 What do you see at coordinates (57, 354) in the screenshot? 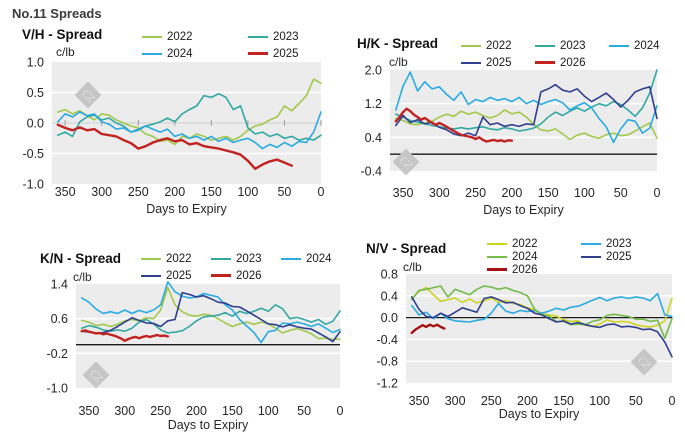
I see `svg-text: -0.2` at bounding box center [57, 354].